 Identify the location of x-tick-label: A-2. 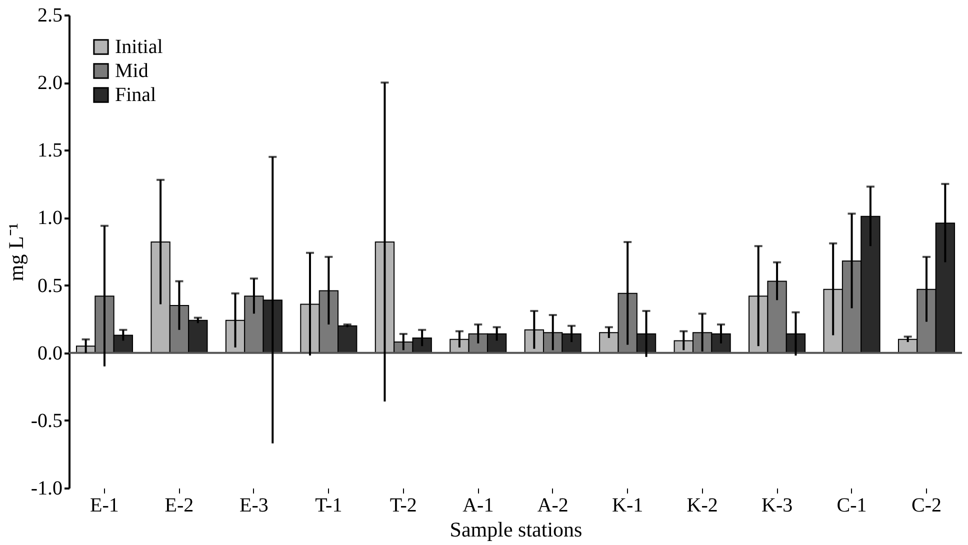
(552, 505).